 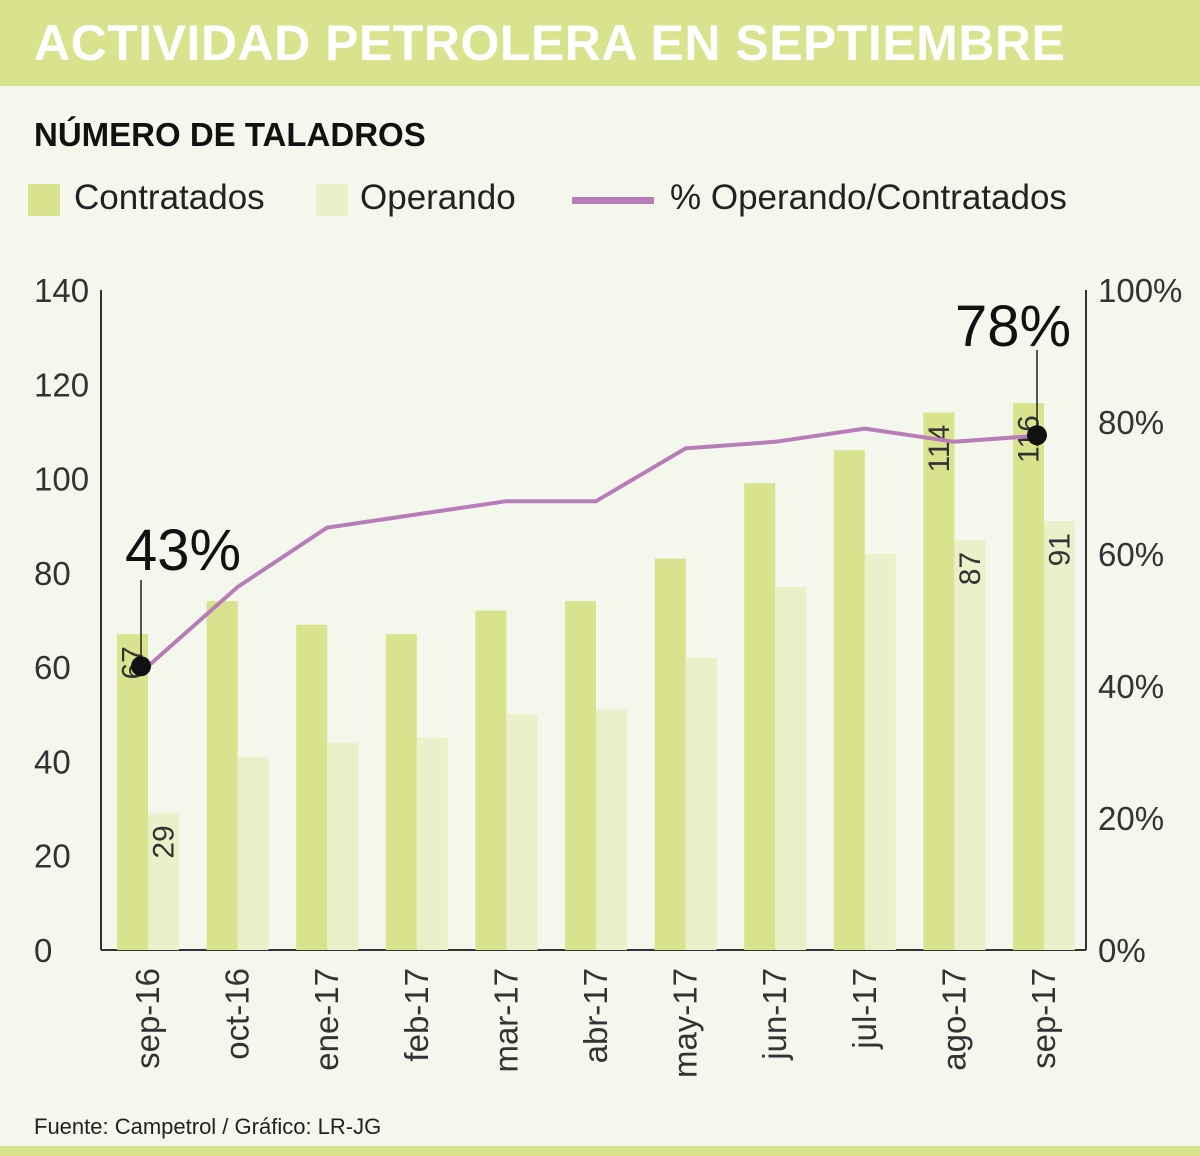 What do you see at coordinates (230, 134) in the screenshot?
I see `chart-subtitle: NÚMERO DE TALADROS` at bounding box center [230, 134].